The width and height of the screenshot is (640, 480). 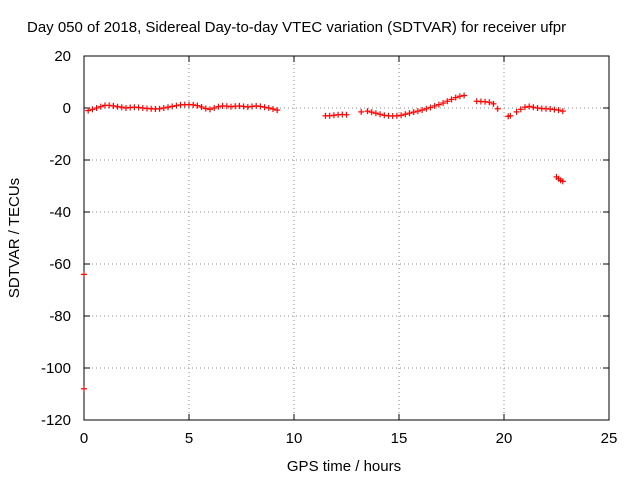 What do you see at coordinates (14, 238) in the screenshot?
I see `y-axis-label: SDTVAR / TECUs` at bounding box center [14, 238].